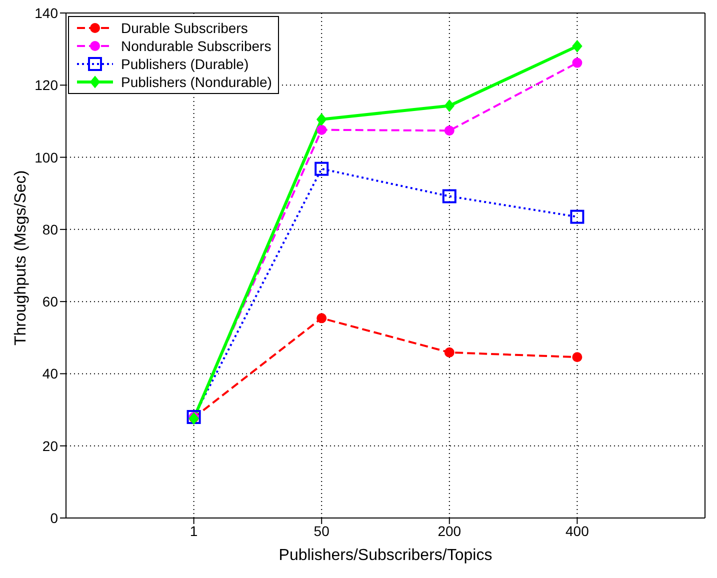 This screenshot has height=578, width=717. Describe the element at coordinates (50, 374) in the screenshot. I see `y-tick-label: 40` at that location.